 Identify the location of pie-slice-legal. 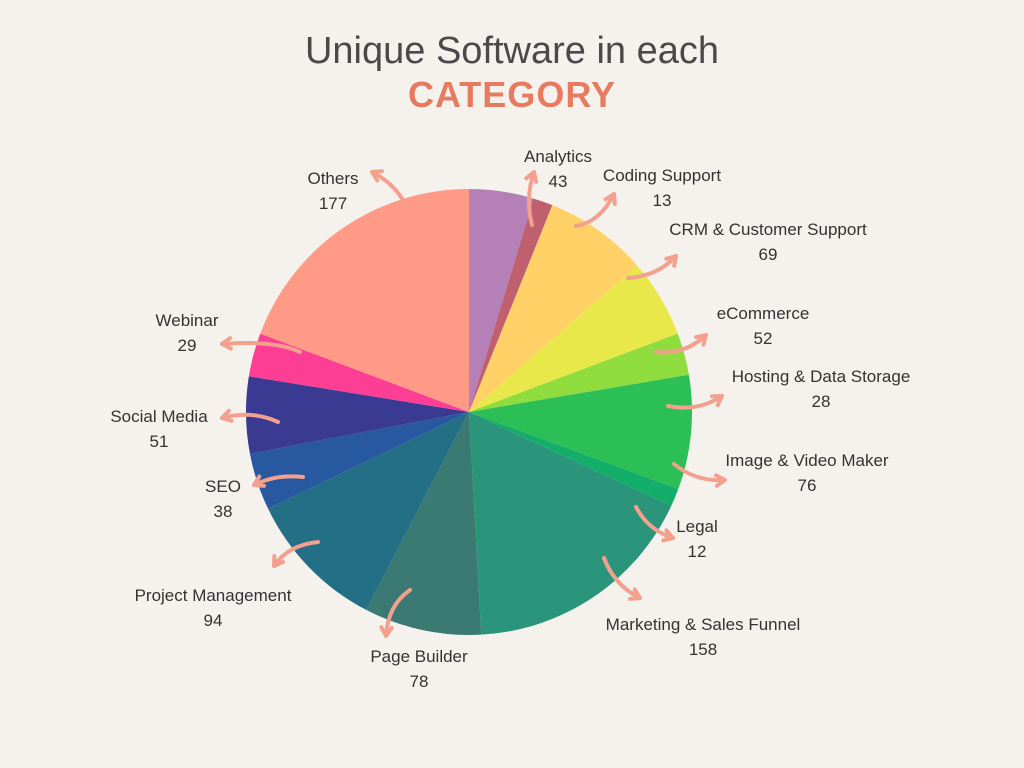
(574, 459).